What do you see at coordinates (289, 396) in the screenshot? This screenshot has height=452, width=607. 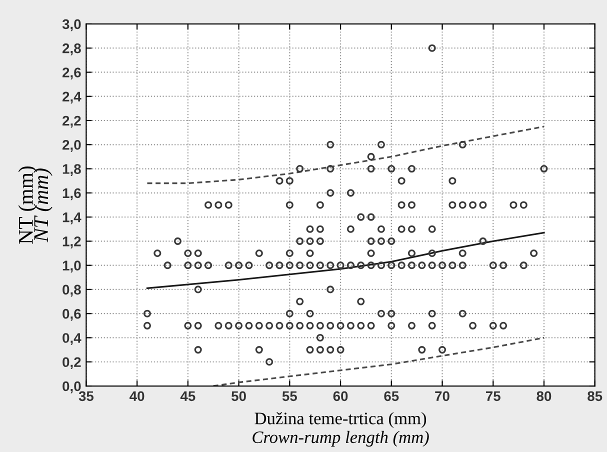 I see `x-tick-label: 55` at bounding box center [289, 396].